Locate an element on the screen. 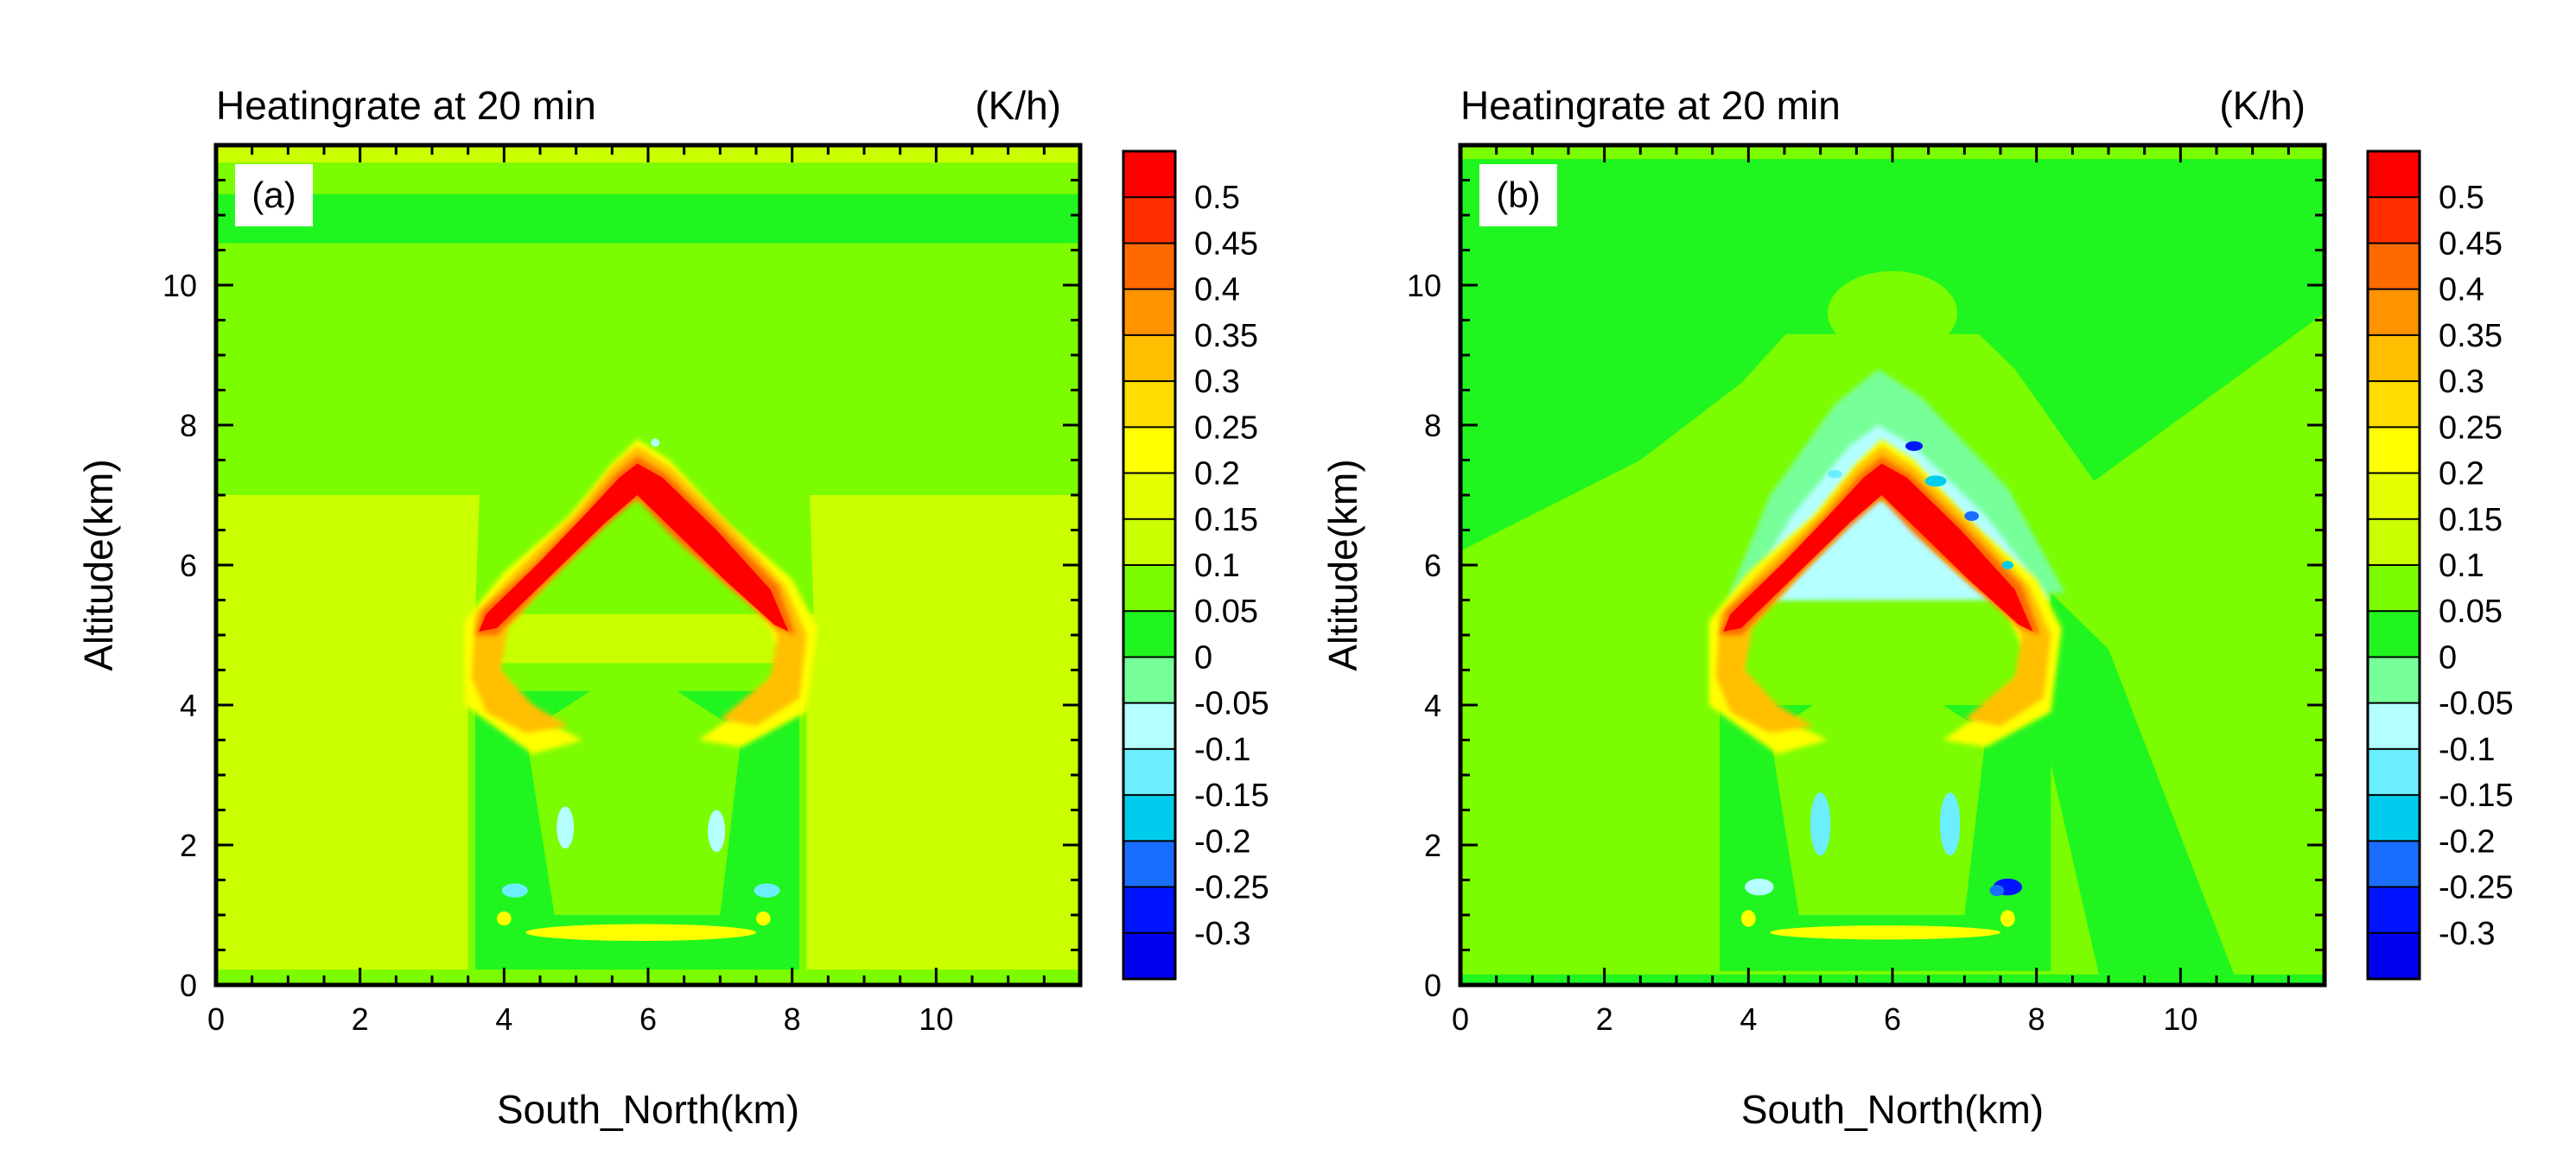 The image size is (2576, 1169). x-tick-label: 10 is located at coordinates (936, 1019).